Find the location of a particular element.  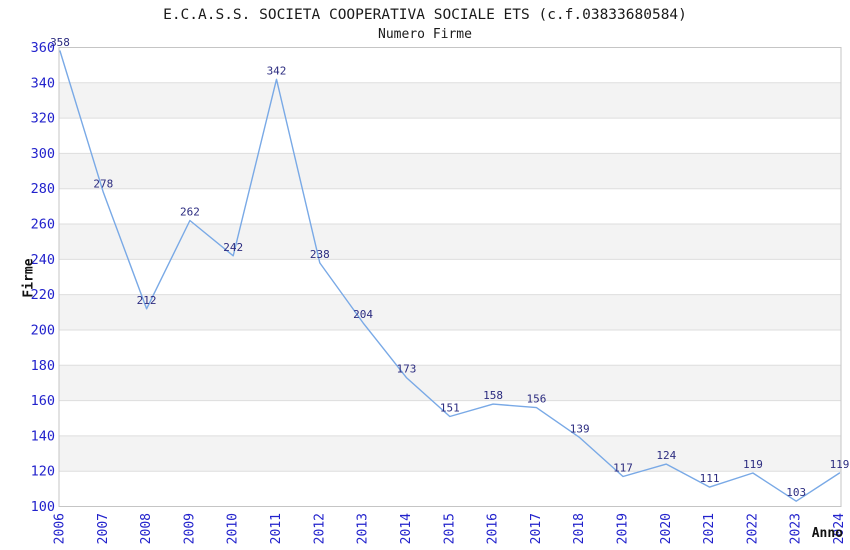

y-tick-label: 340 is located at coordinates (43, 83).